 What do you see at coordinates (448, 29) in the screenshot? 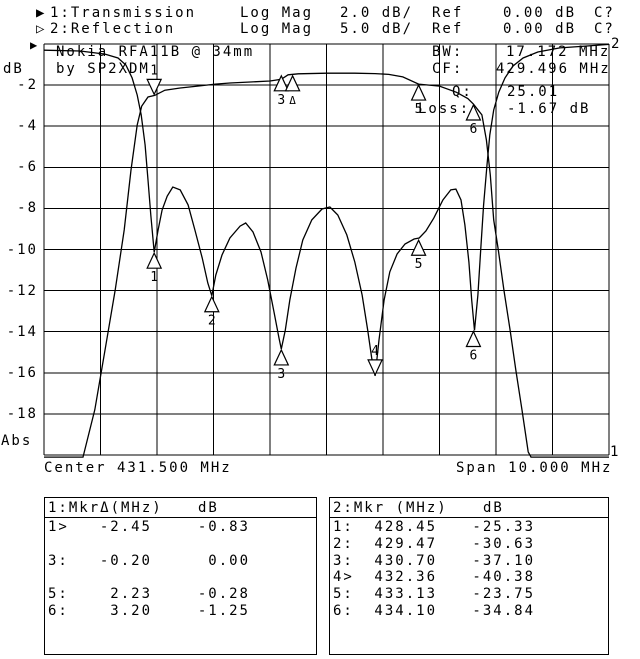
I see `ch2-ref-label: Ref` at bounding box center [448, 29].